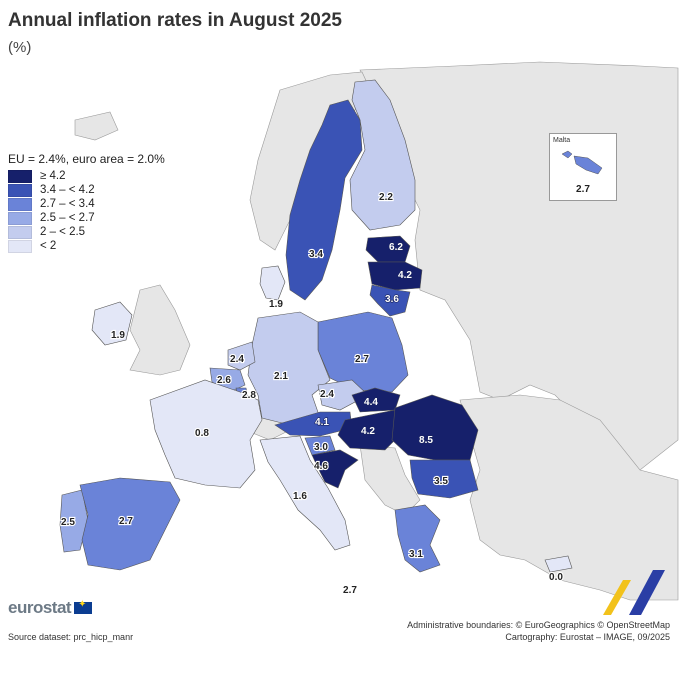  Describe the element at coordinates (175, 20) in the screenshot. I see `map-title: Annual inflation rates in August 2025` at that location.